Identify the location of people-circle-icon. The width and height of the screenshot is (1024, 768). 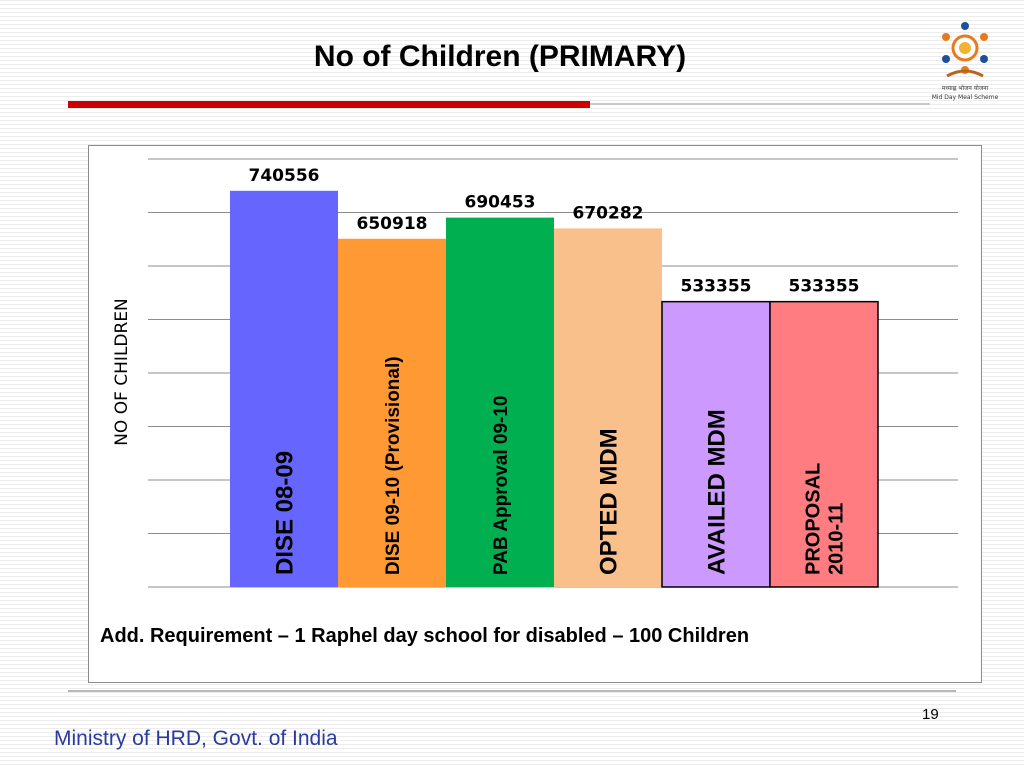
(965, 50).